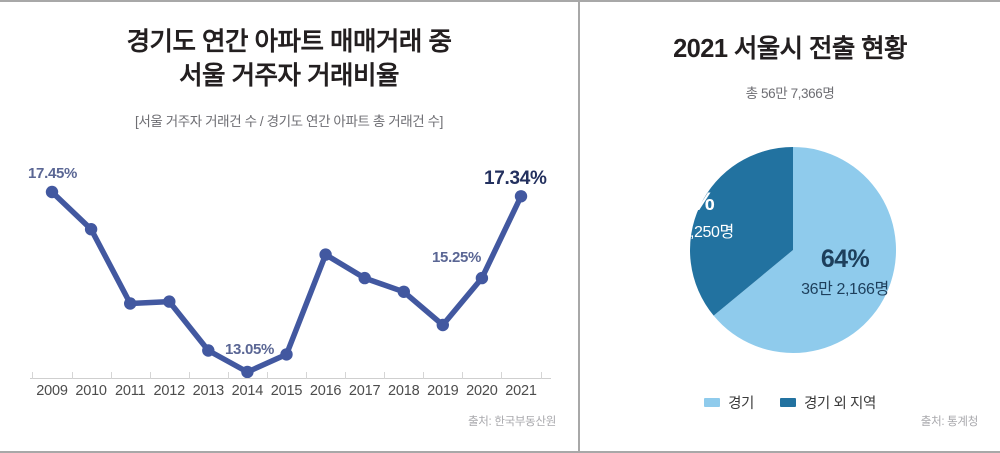 This screenshot has height=453, width=1000. Describe the element at coordinates (325, 254) in the screenshot. I see `line-marker-2016` at that location.